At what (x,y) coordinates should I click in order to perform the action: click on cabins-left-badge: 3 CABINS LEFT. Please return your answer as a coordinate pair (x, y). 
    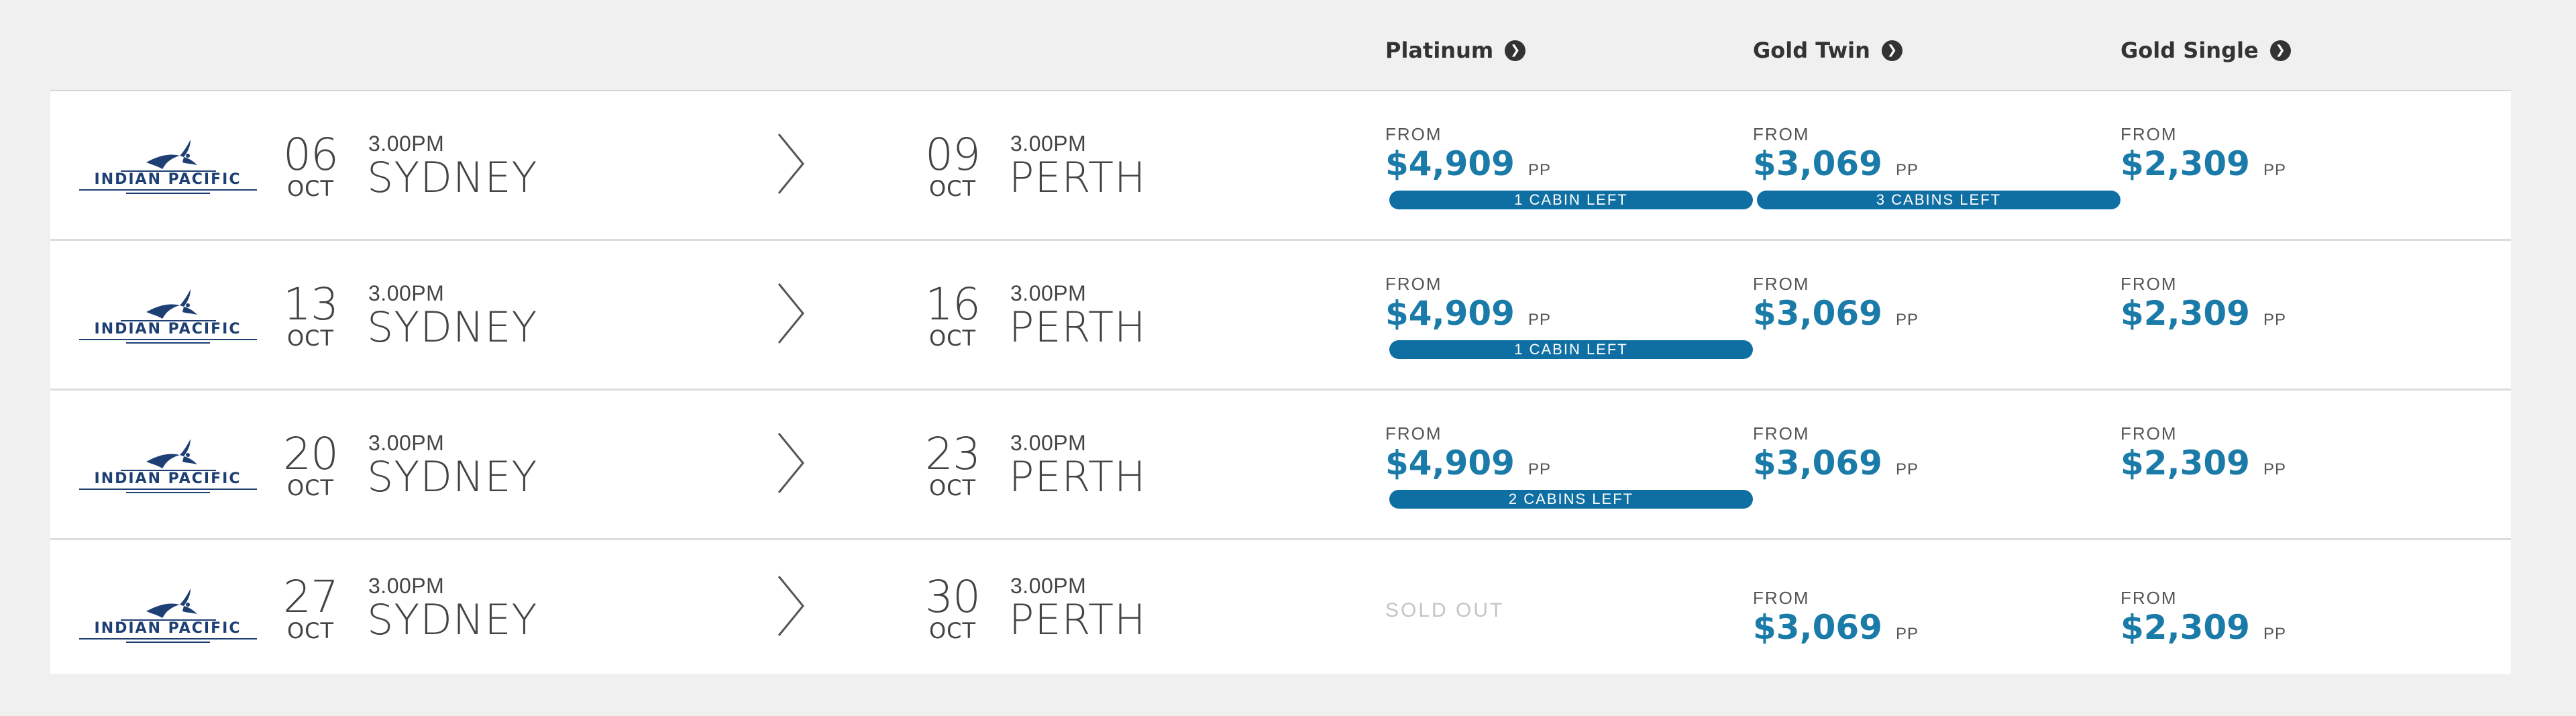
    Looking at the image, I should click on (1939, 200).